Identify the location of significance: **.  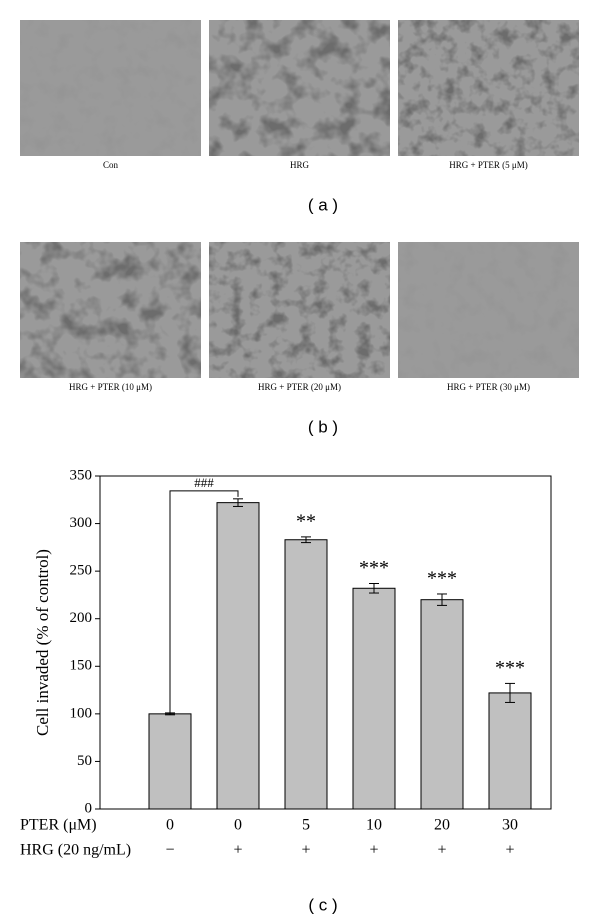
(306, 521).